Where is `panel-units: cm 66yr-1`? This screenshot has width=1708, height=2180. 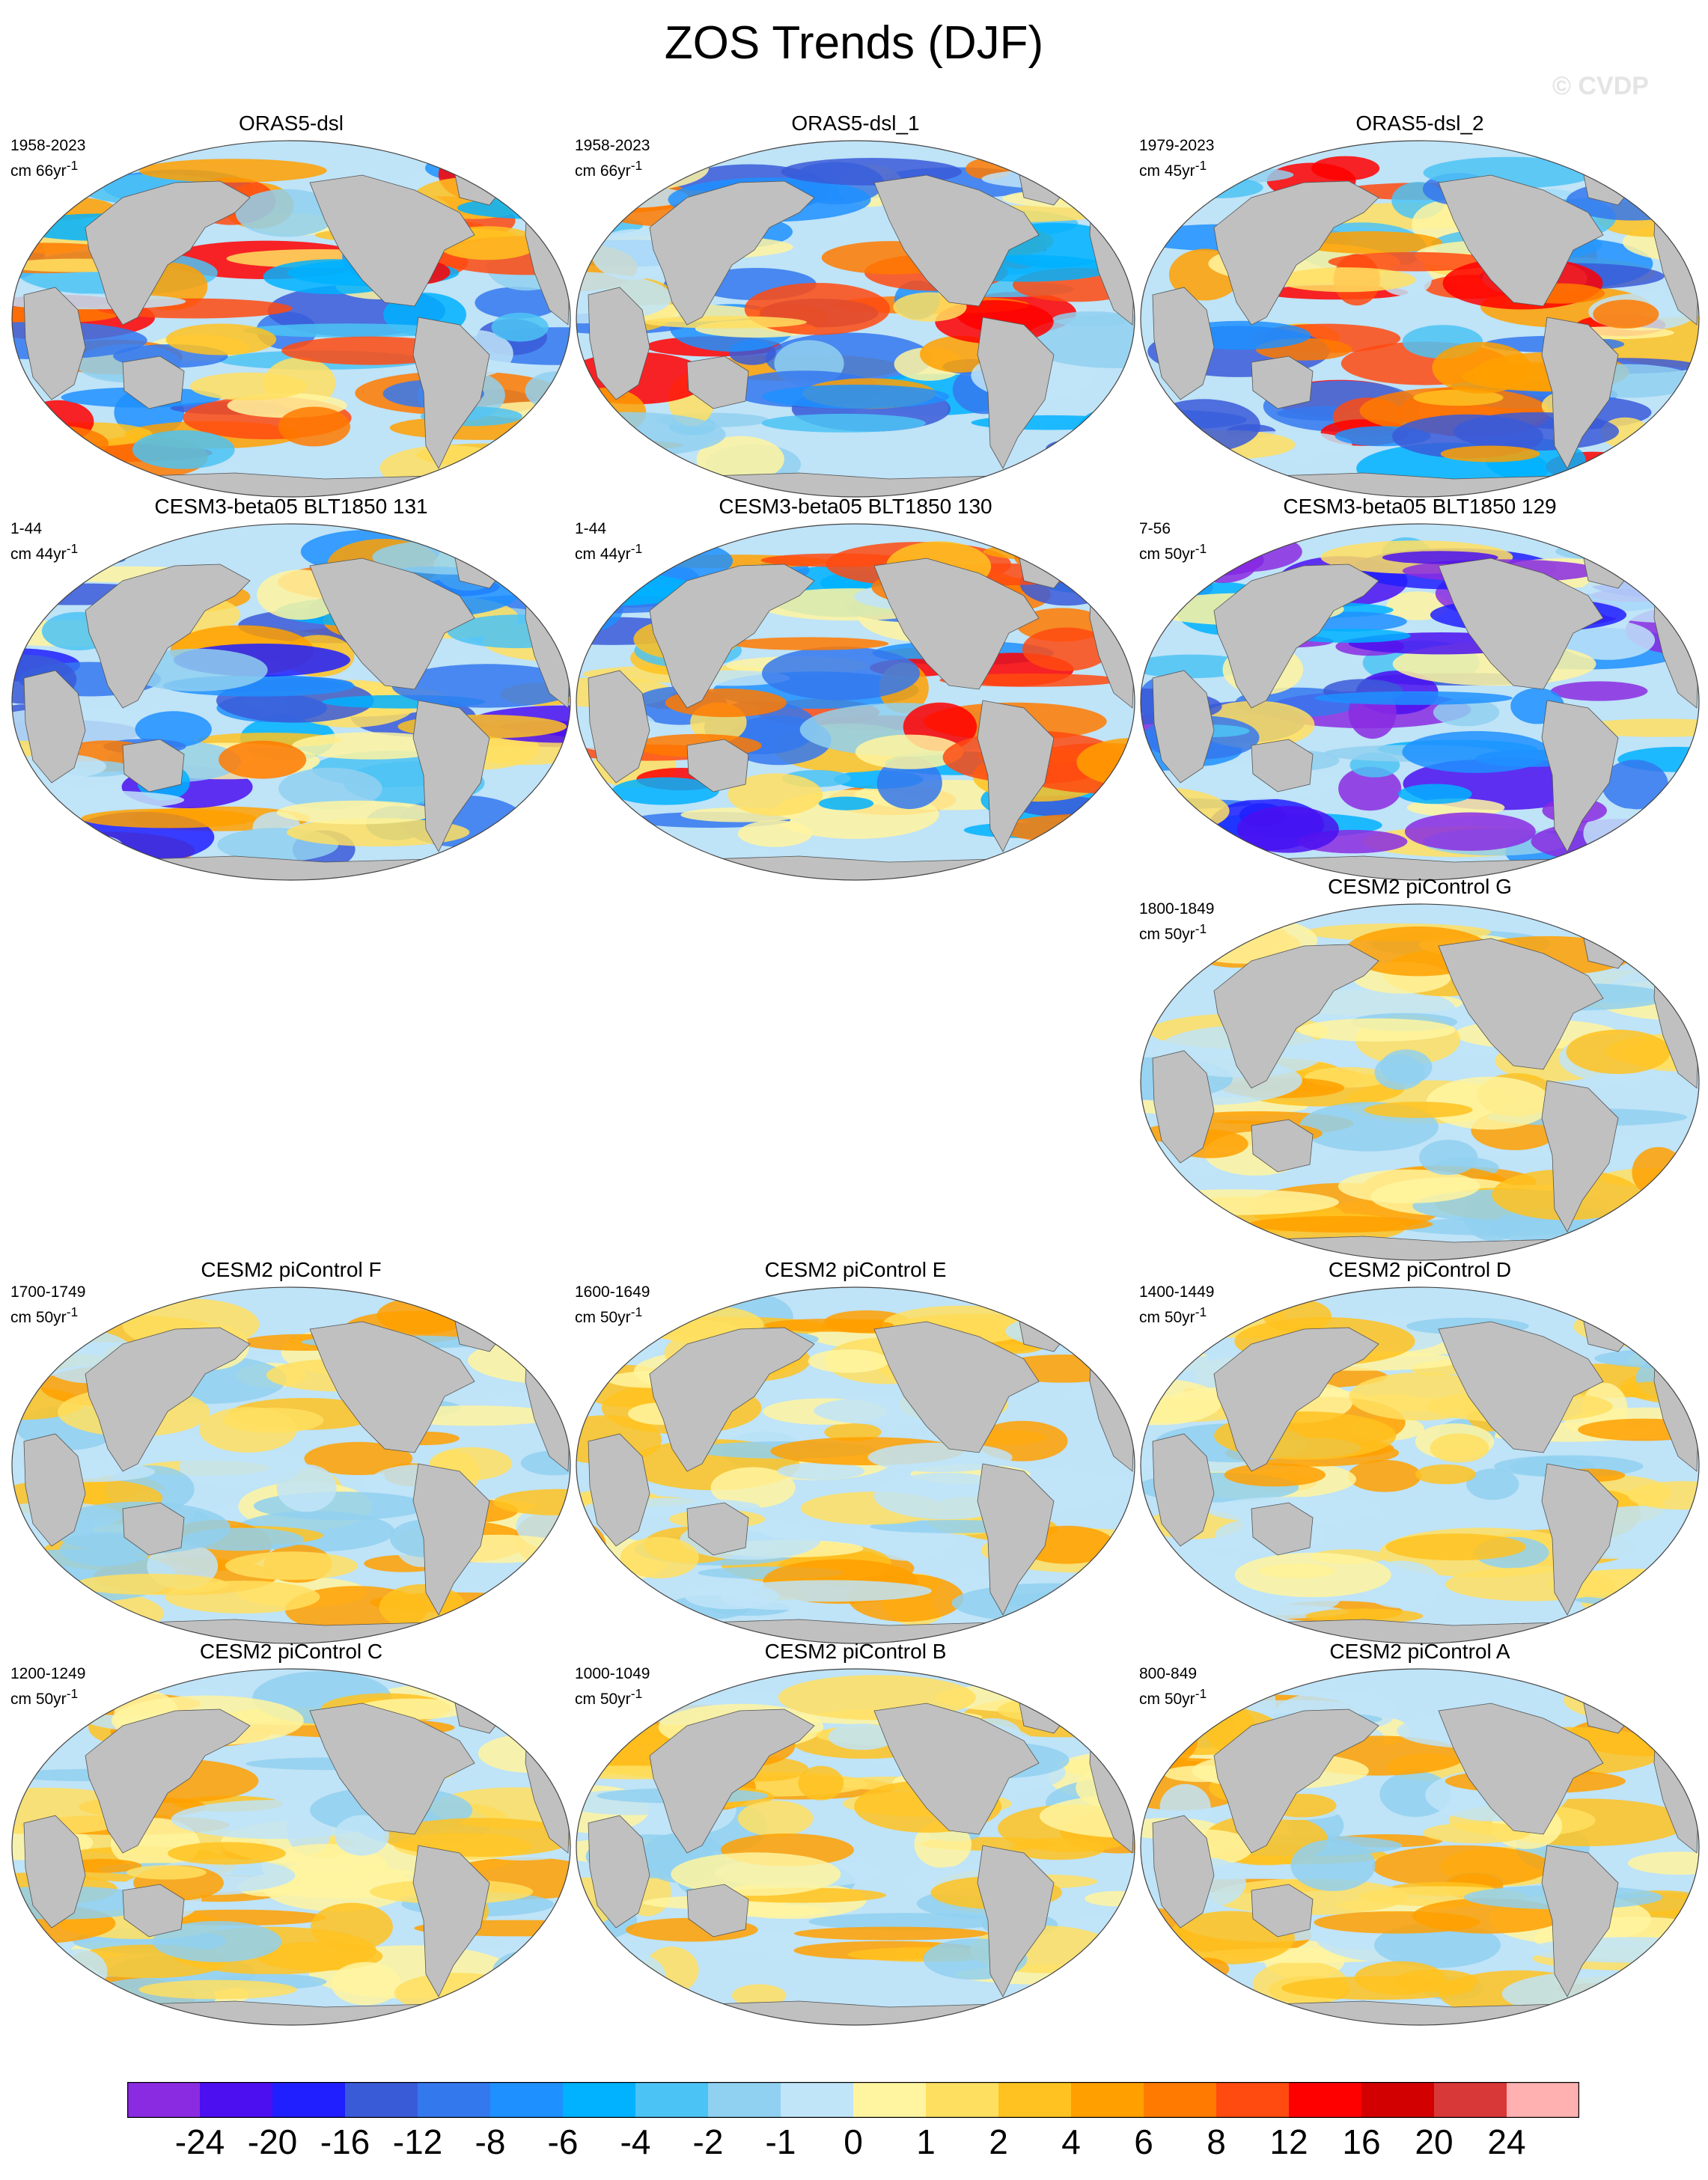 panel-units: cm 66yr-1 is located at coordinates (44, 169).